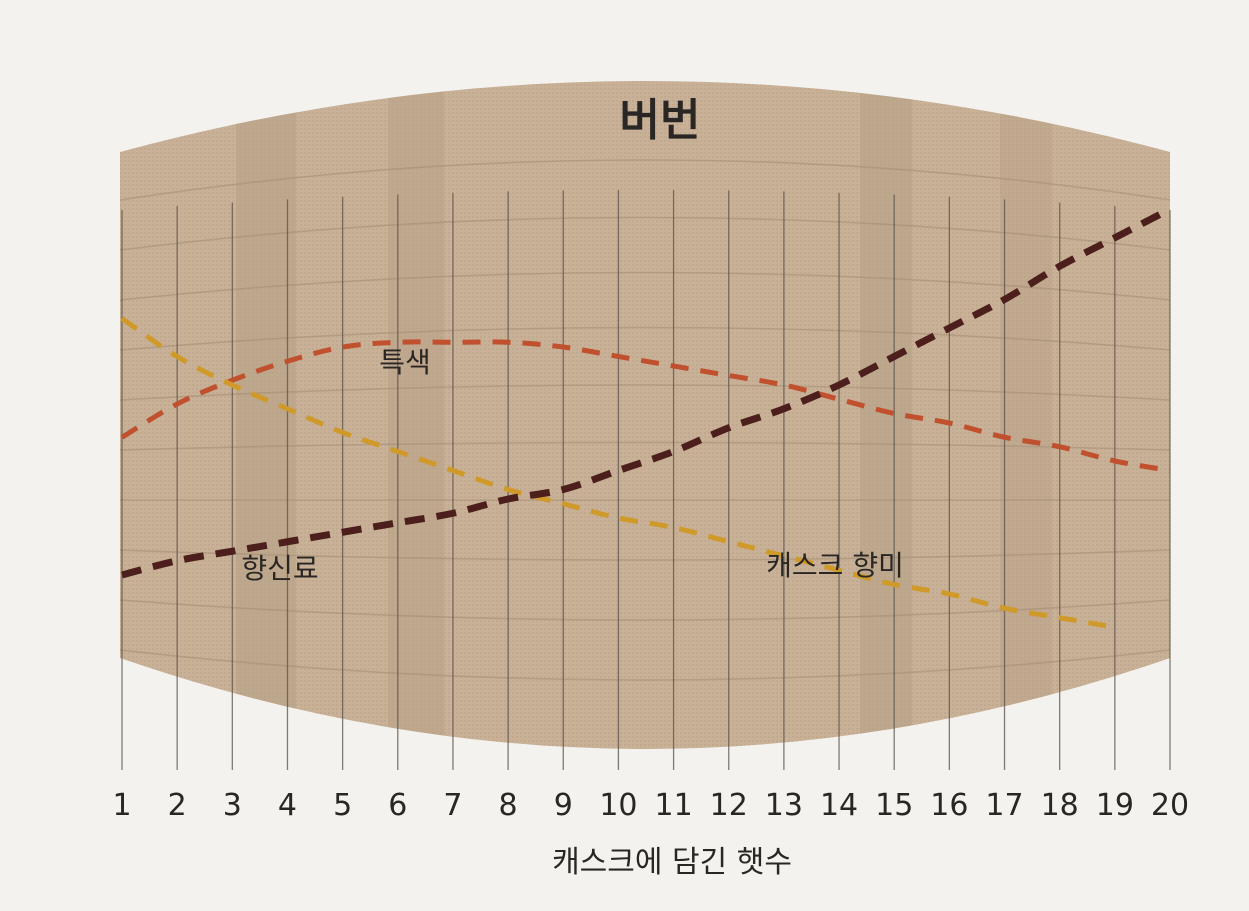 This screenshot has width=1249, height=911. What do you see at coordinates (645, 406) in the screenshot?
I see `series-line-특색` at bounding box center [645, 406].